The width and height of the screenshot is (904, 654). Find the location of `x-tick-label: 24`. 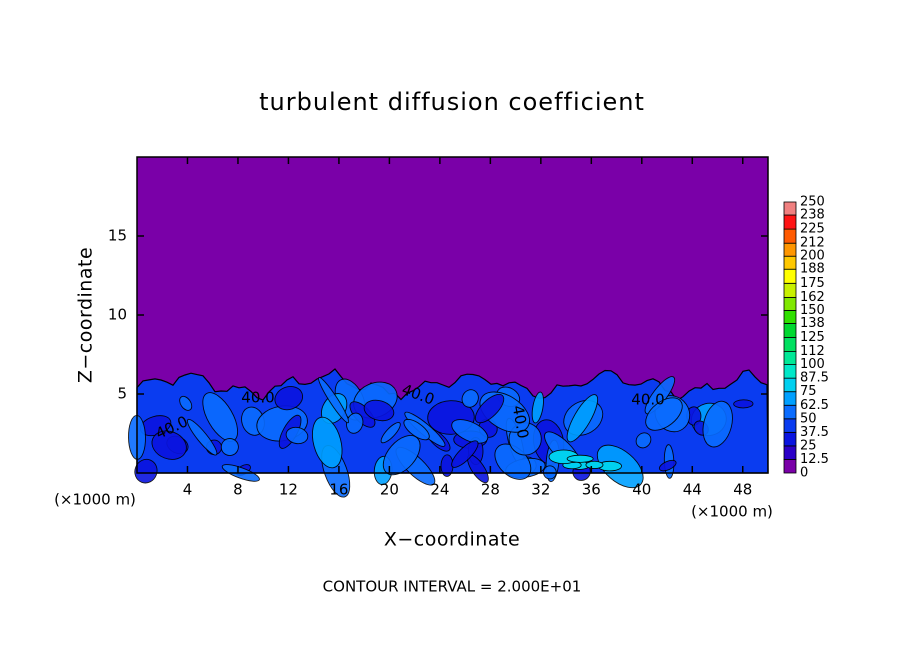

x-tick-label: 24 is located at coordinates (439, 490).